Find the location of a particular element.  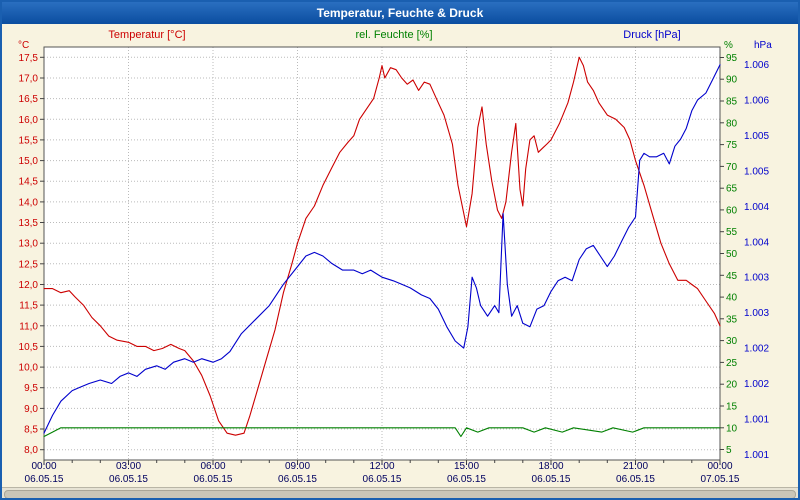

temp-tick-label: 12,5 is located at coordinates (29, 264).